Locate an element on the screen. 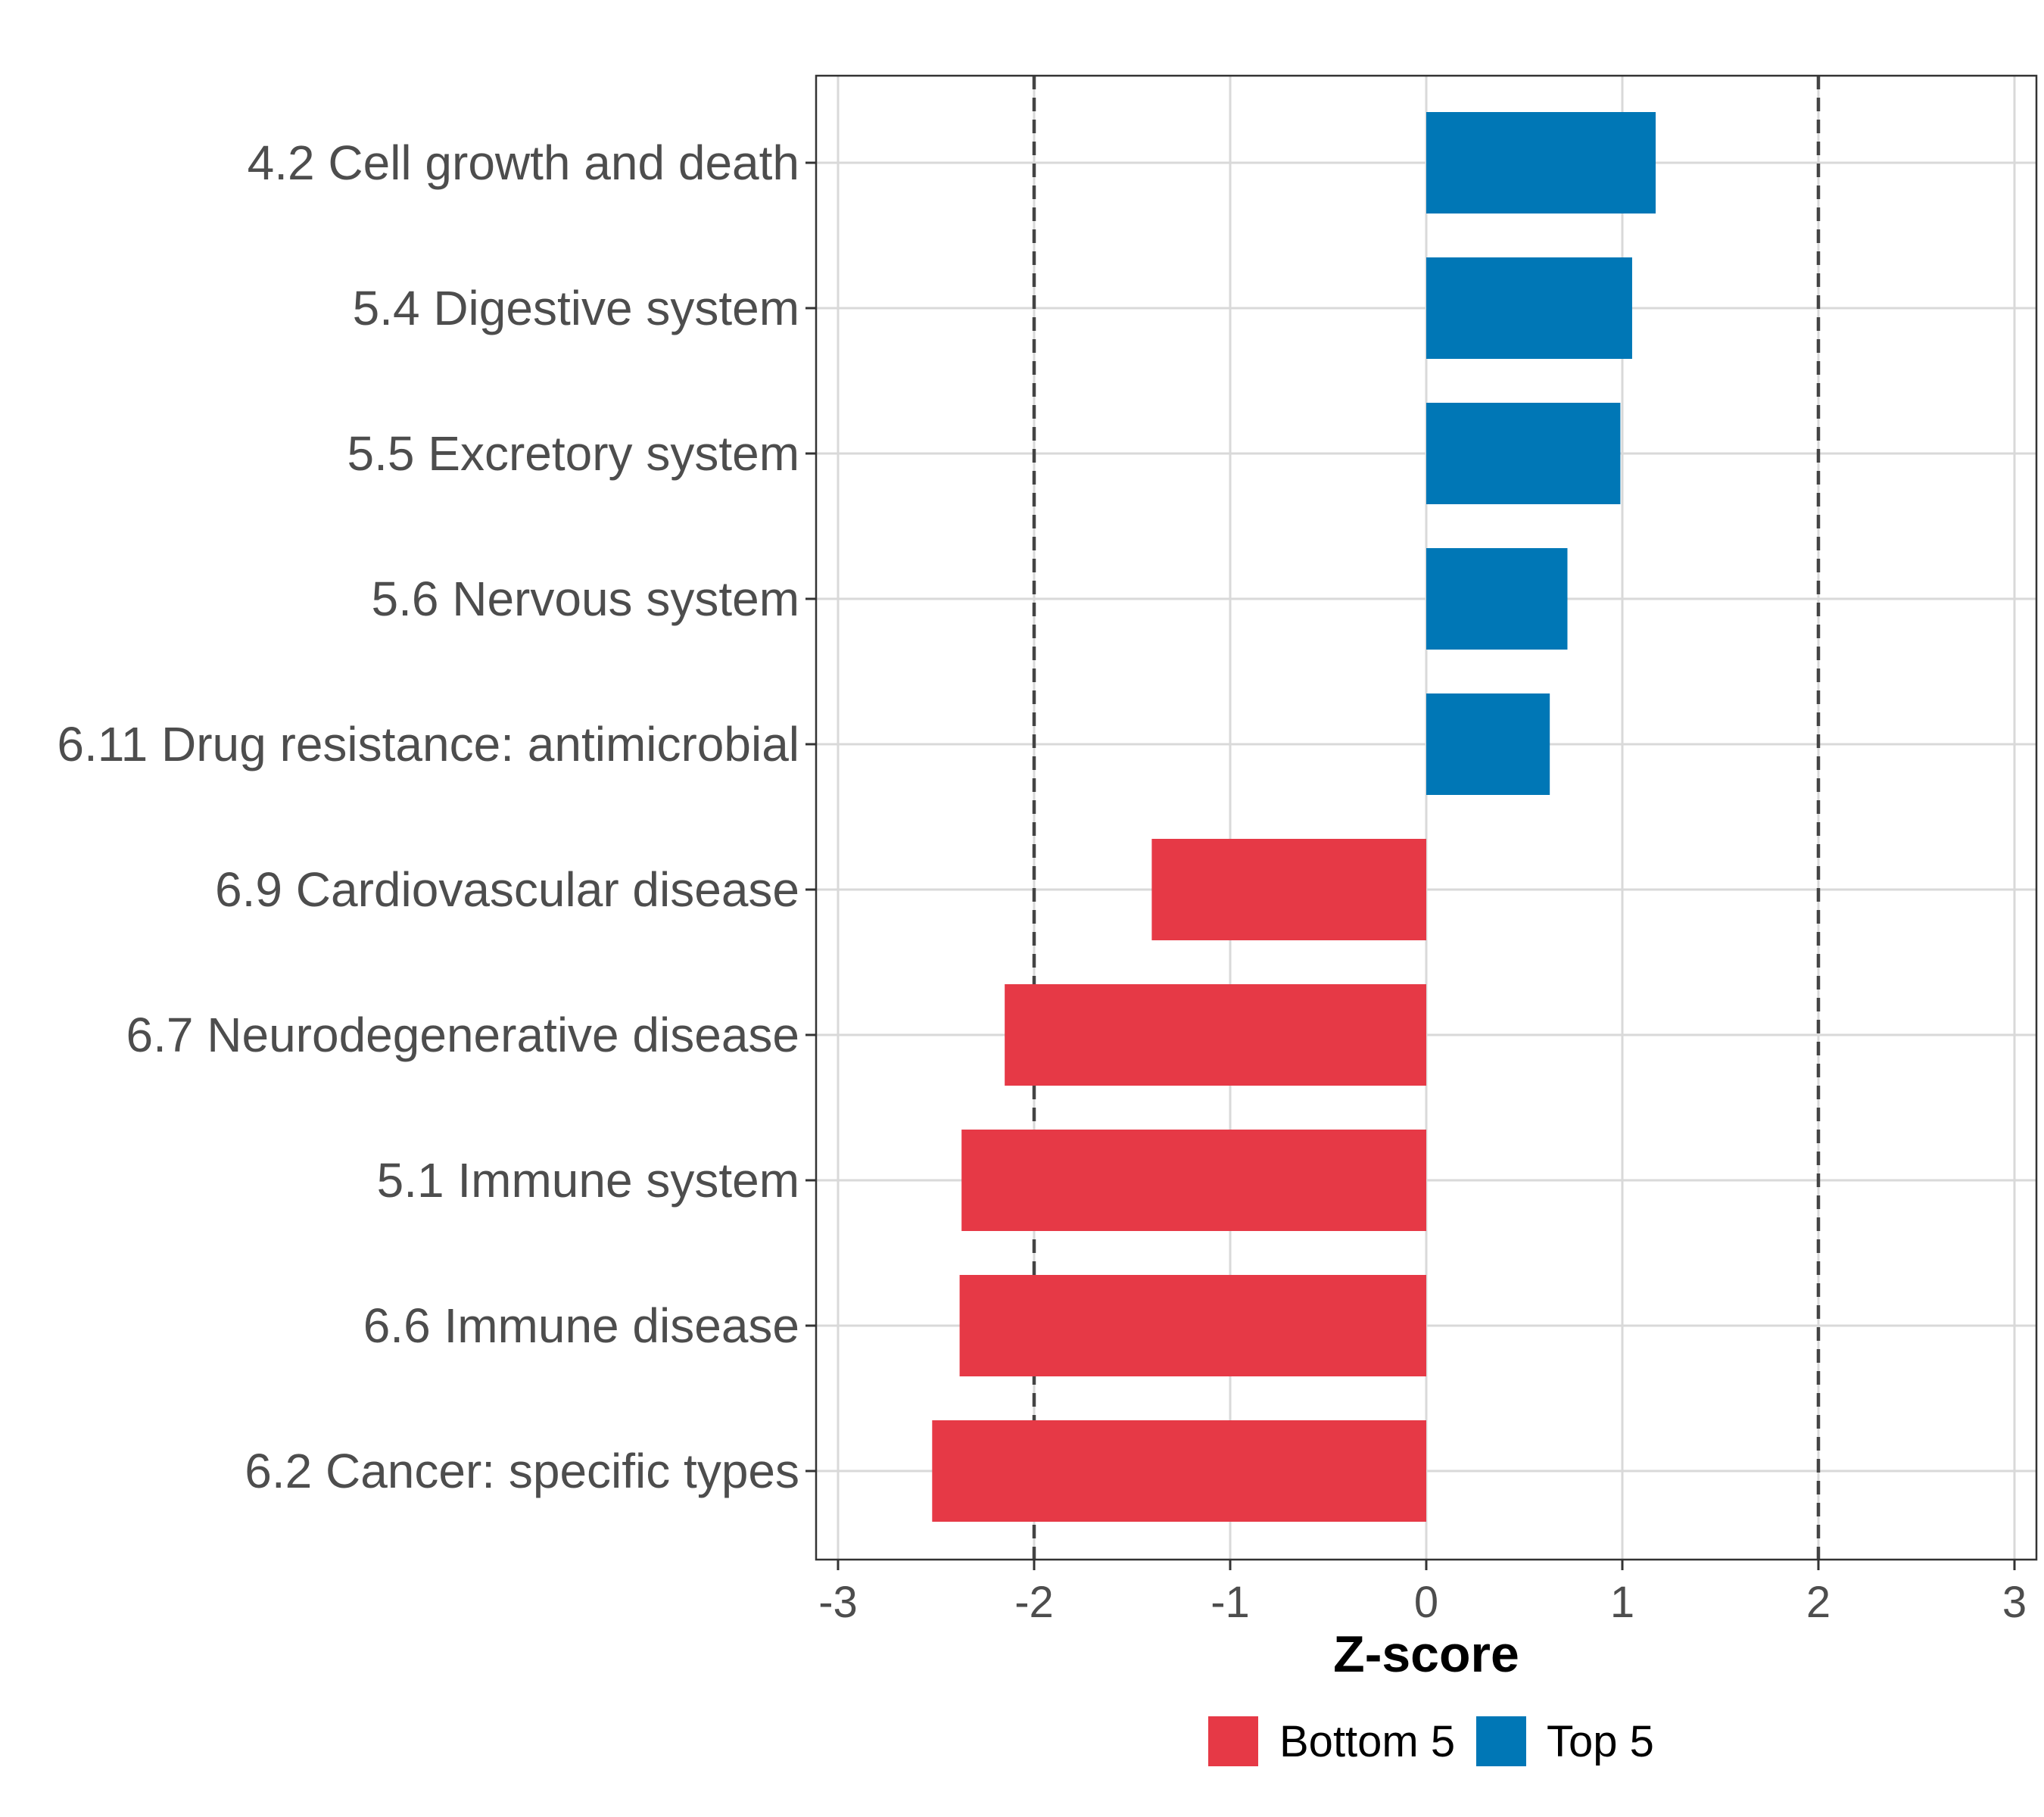 Image resolution: width=2044 pixels, height=1817 pixels. x-tick-label: 1 is located at coordinates (1622, 1602).